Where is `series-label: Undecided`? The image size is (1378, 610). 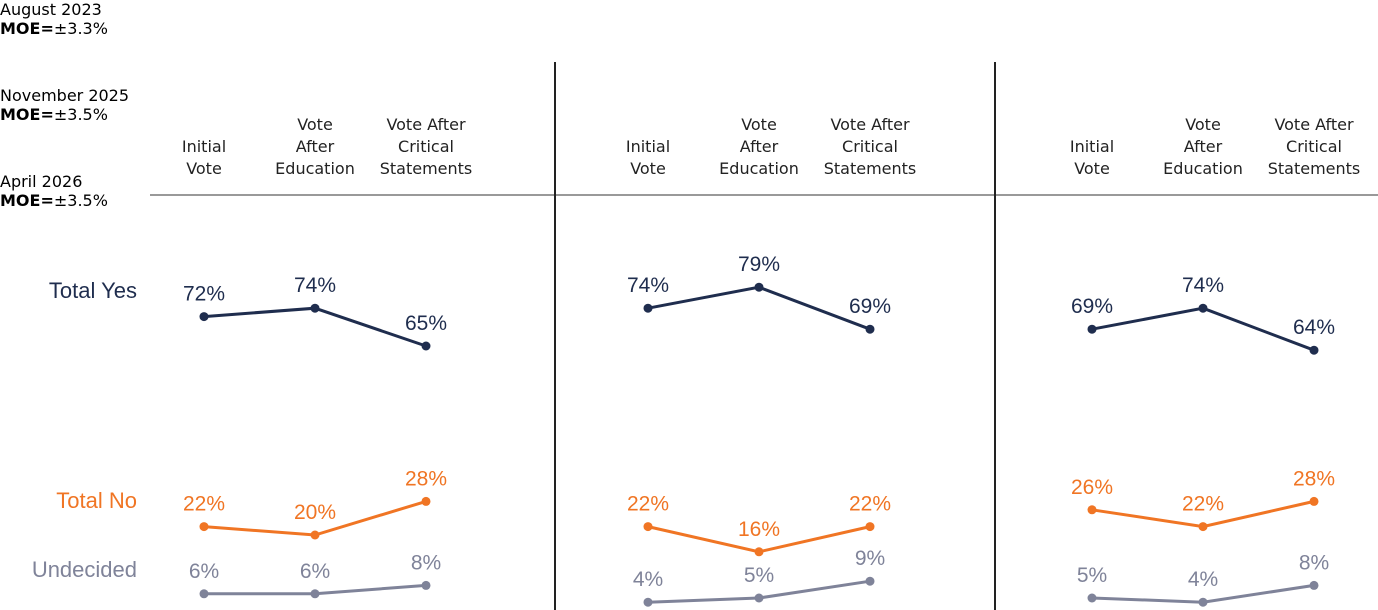
series-label: Undecided is located at coordinates (84, 569).